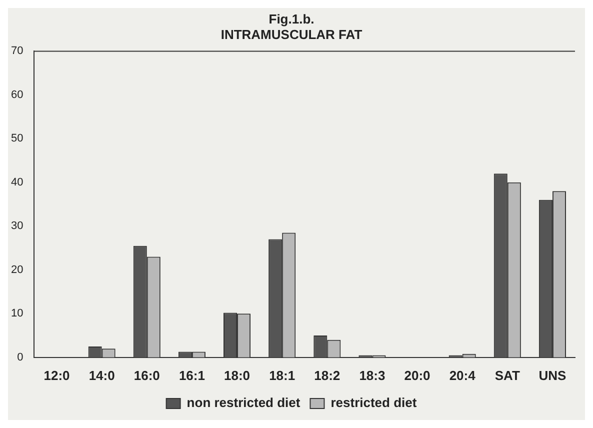  I want to click on y-tick-label: 70, so click(17, 51).